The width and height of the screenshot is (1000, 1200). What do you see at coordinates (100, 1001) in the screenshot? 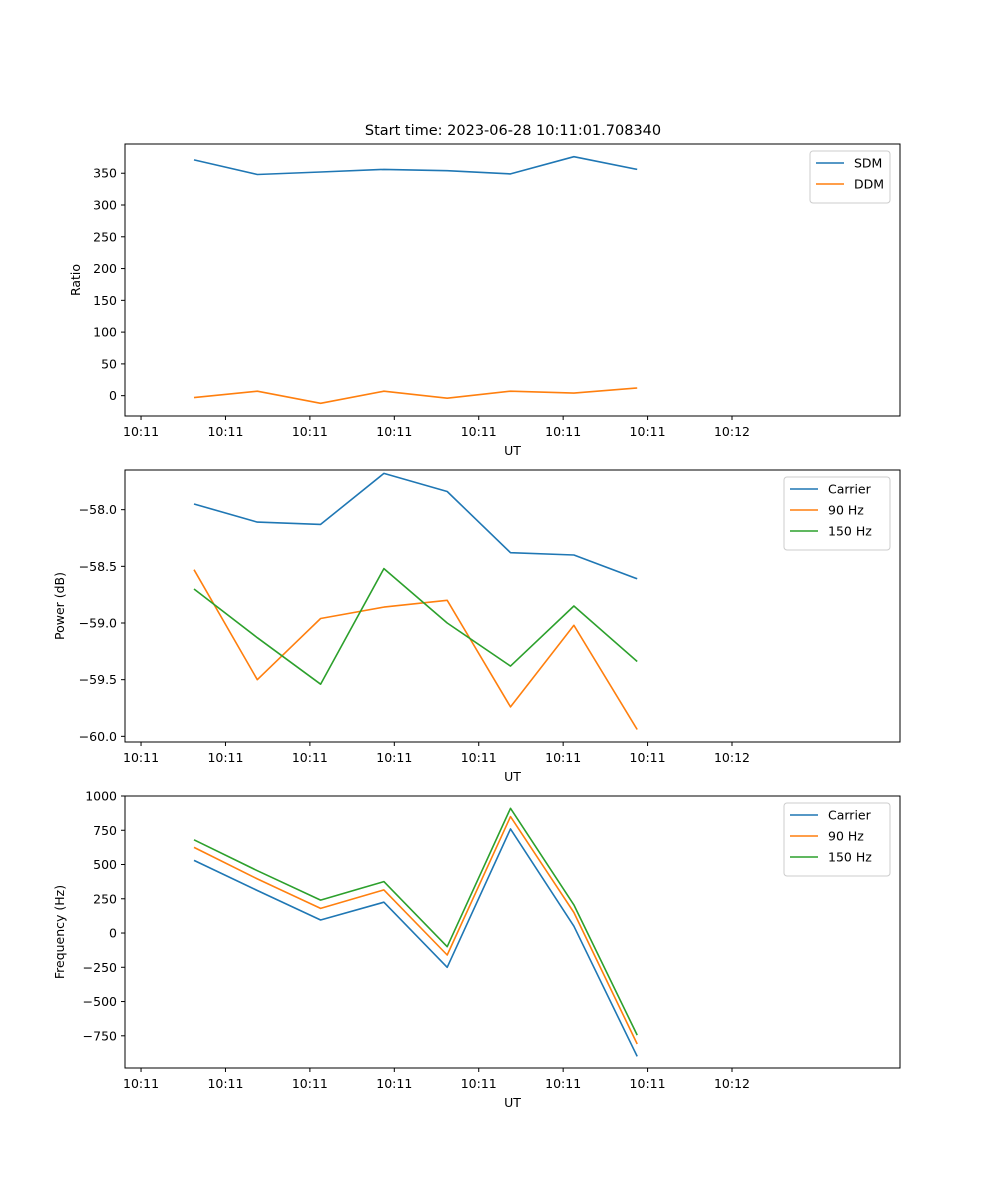
I see `y-tick-label: −500` at bounding box center [100, 1001].